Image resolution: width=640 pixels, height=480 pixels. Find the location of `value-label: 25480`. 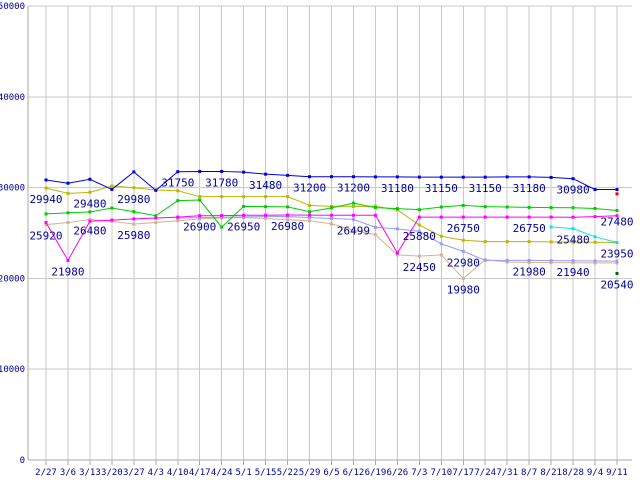

value-label: 25480 is located at coordinates (573, 240).